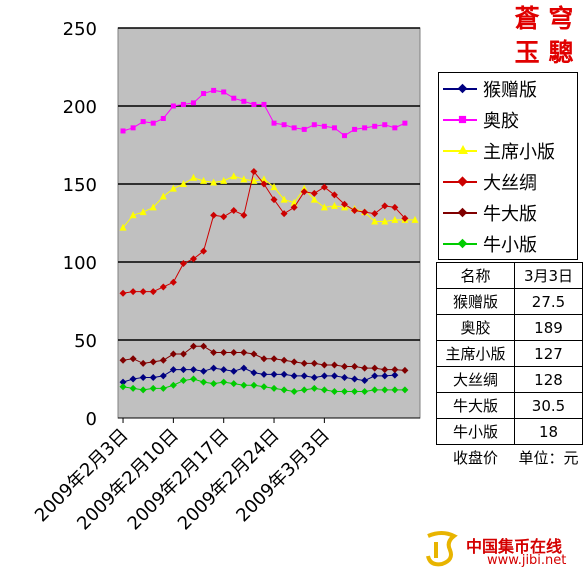  Describe the element at coordinates (509, 327) in the screenshot. I see `table-row: 奥胶 189` at that location.